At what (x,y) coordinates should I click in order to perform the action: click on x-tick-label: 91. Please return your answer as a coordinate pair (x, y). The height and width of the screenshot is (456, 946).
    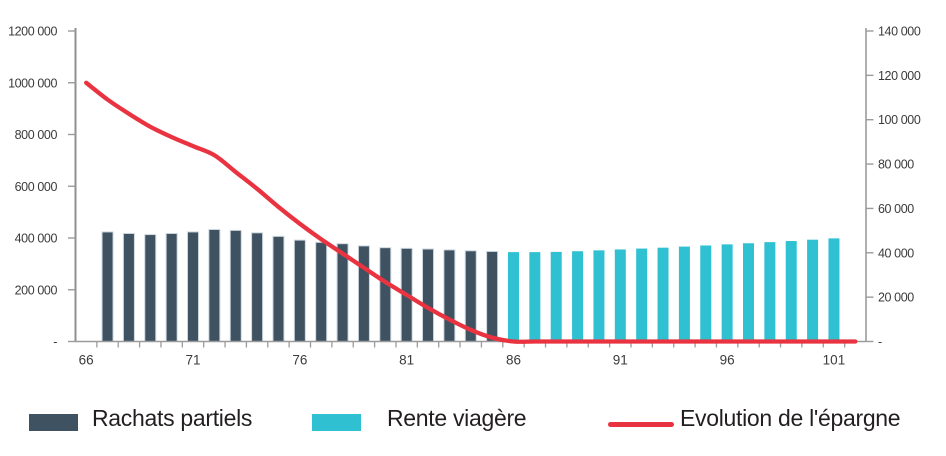
    Looking at the image, I should click on (620, 360).